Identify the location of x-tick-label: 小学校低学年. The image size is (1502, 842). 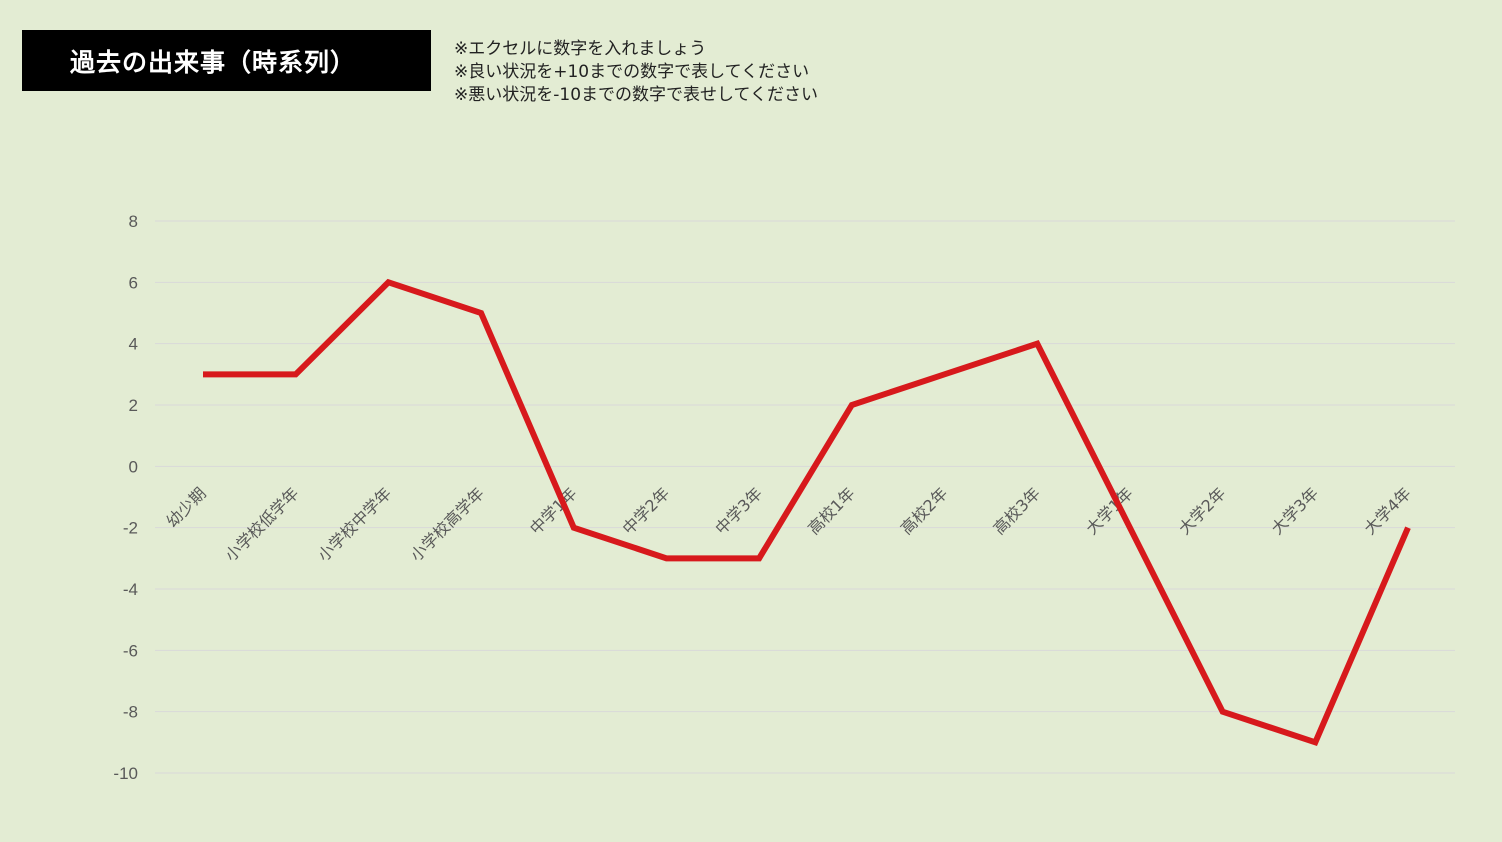
(261, 524).